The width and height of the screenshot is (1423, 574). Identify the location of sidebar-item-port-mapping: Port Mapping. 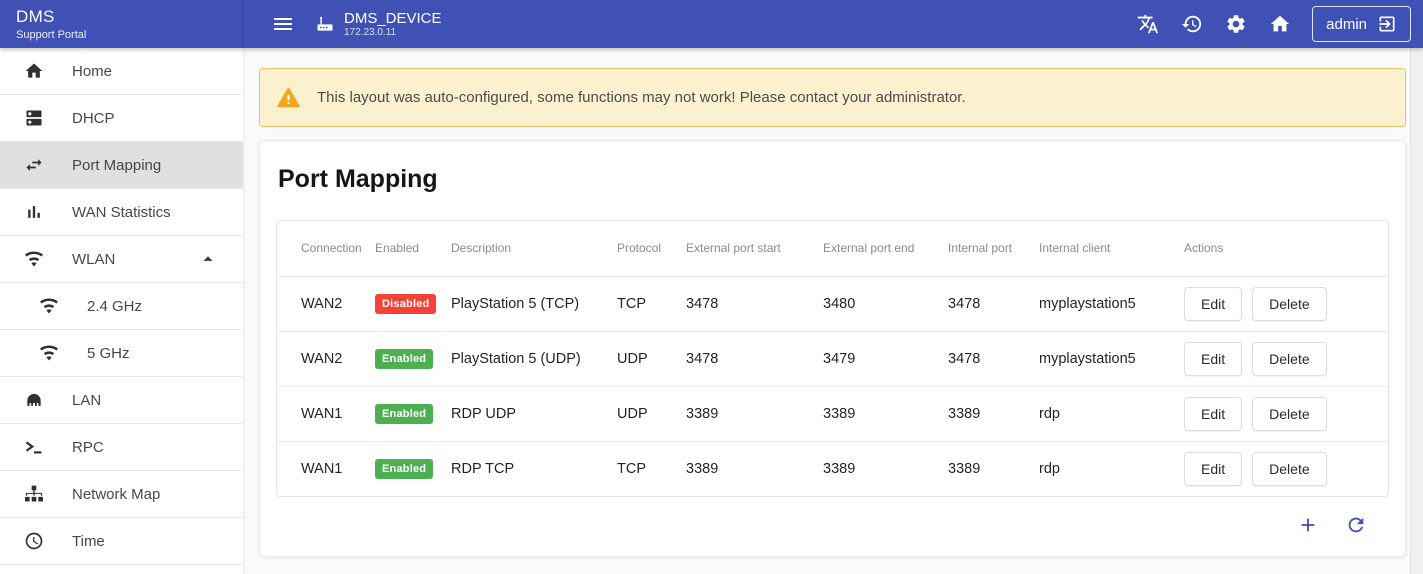
(121, 165).